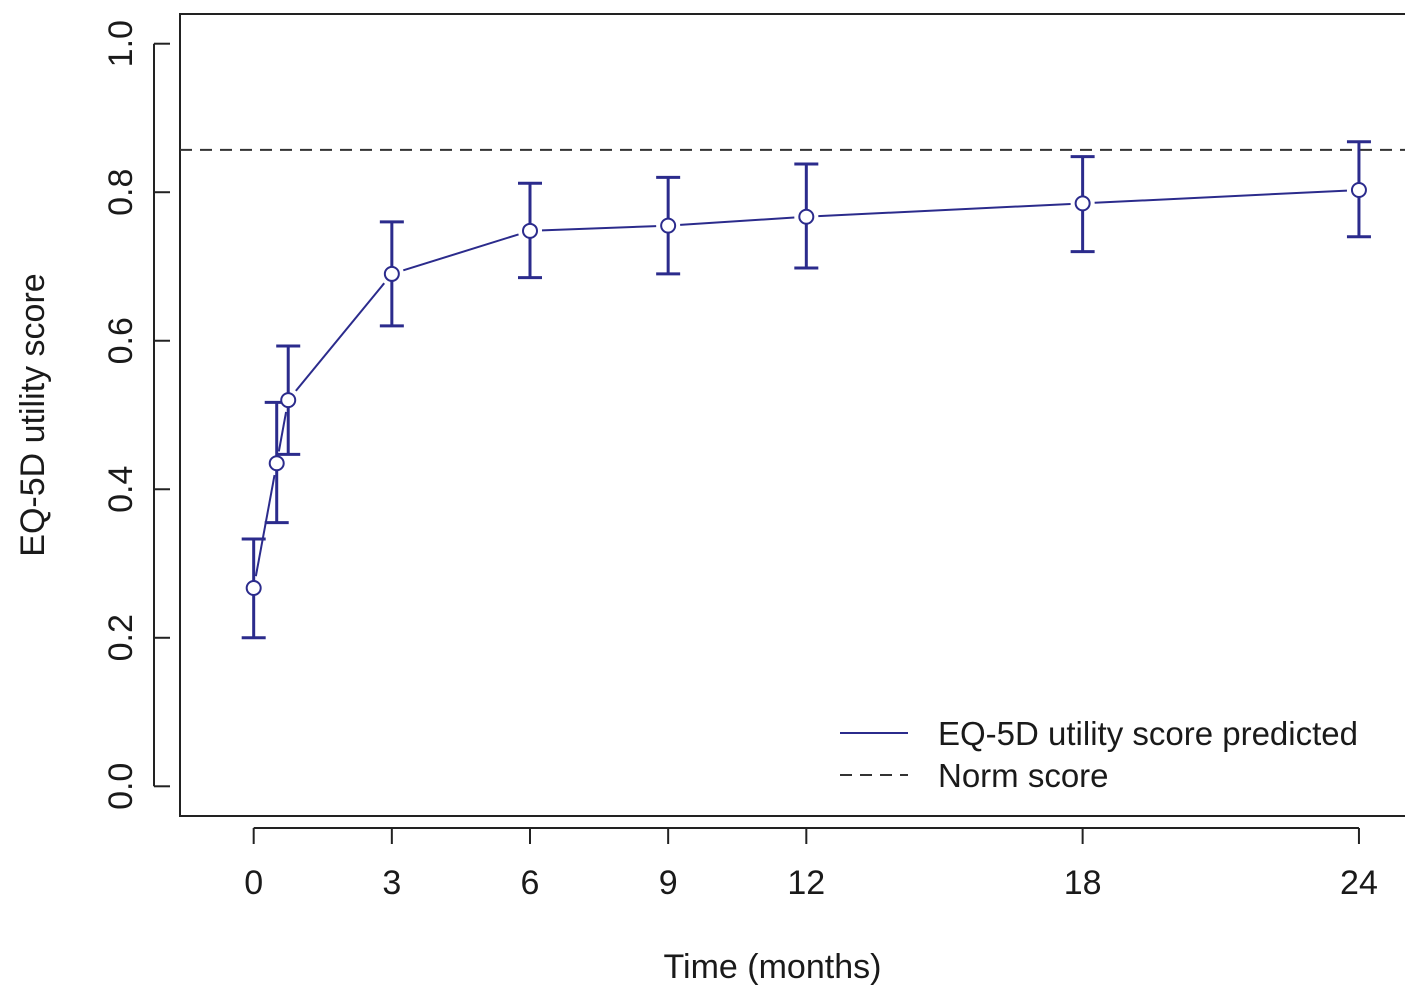 This screenshot has height=985, width=1405. Describe the element at coordinates (1148, 733) in the screenshot. I see `legend-label-predicted: EQ-5D utility score predicted` at that location.